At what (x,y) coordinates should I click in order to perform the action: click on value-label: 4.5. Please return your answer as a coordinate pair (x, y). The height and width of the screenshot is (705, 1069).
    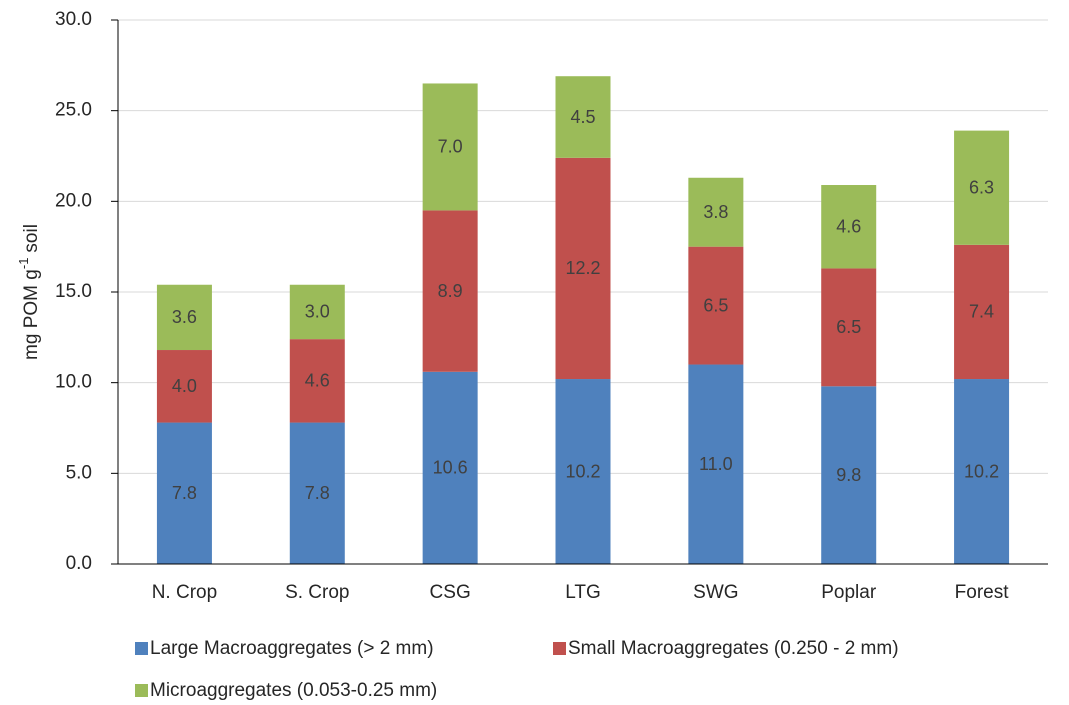
    Looking at the image, I should click on (582, 117).